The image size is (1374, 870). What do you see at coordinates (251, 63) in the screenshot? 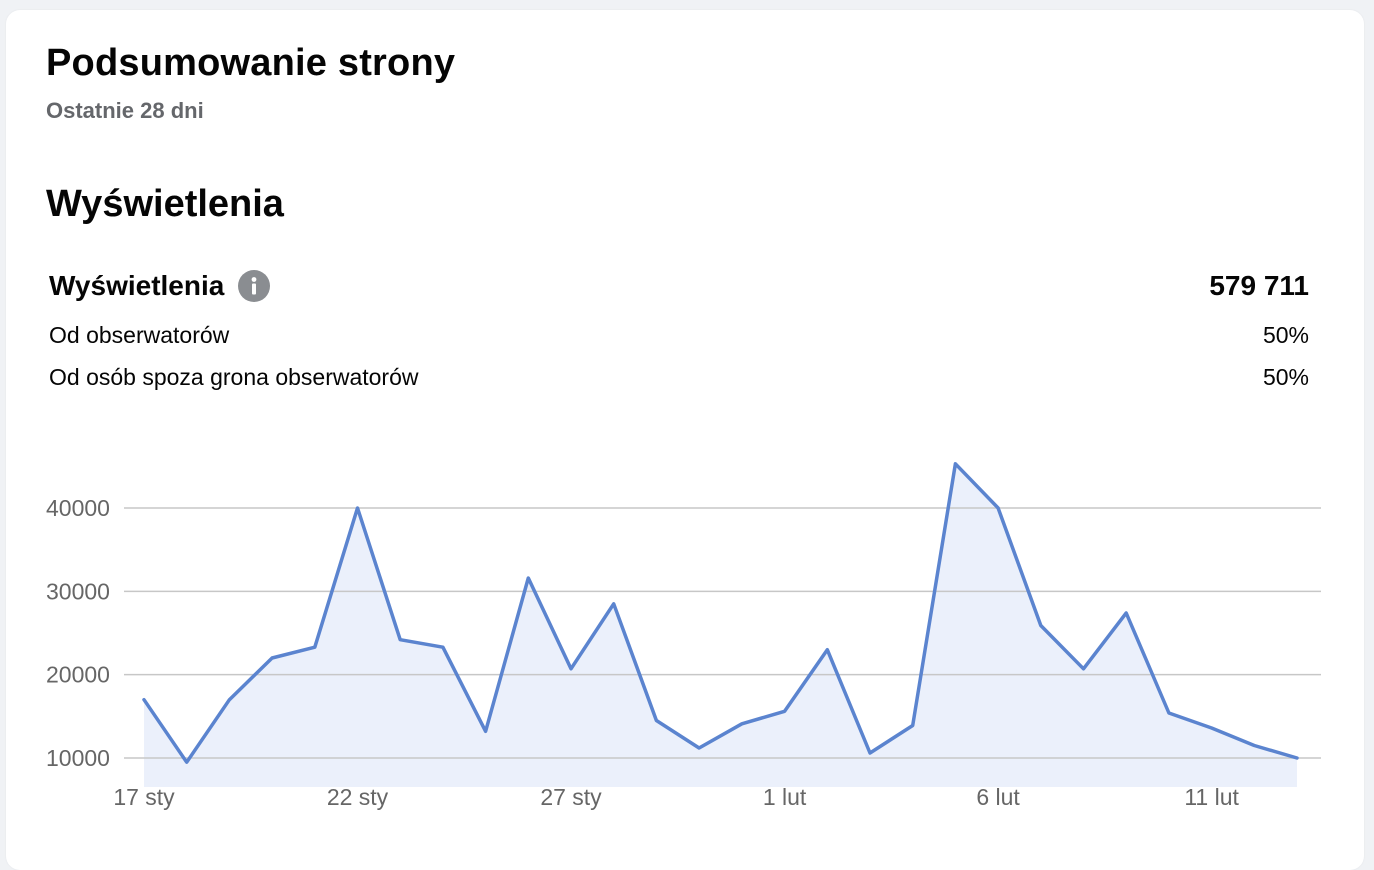
I see `page-title: Podsumowanie strony` at bounding box center [251, 63].